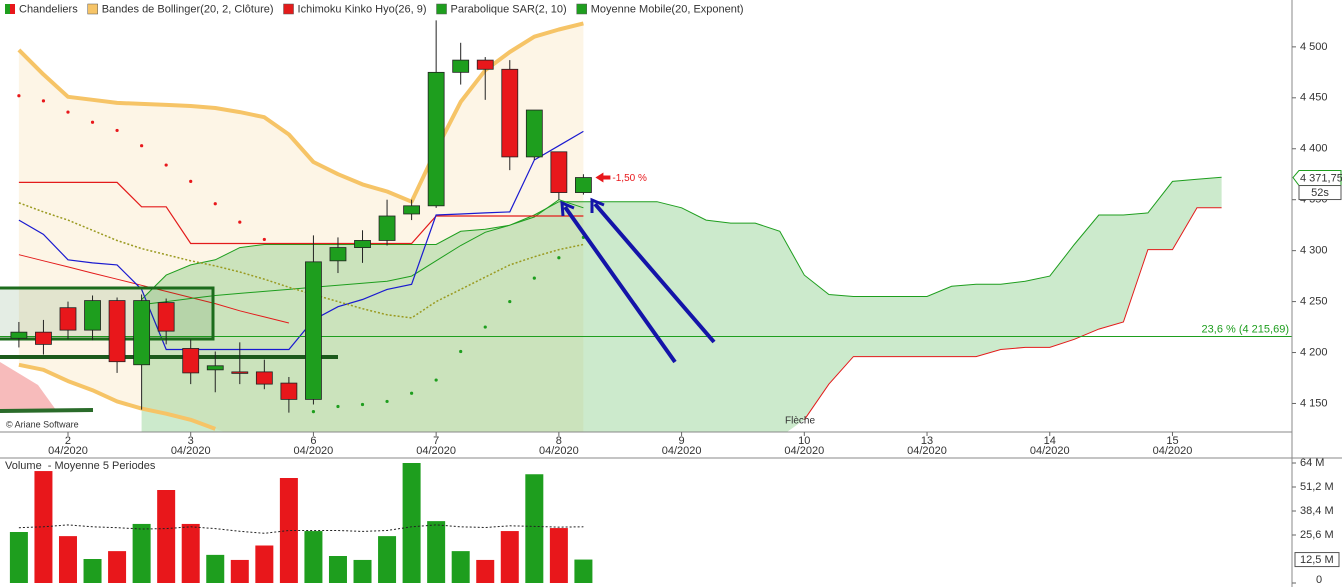 This screenshot has width=1342, height=587. Describe the element at coordinates (629, 178) in the screenshot. I see `change-label: -1,50 %` at that location.